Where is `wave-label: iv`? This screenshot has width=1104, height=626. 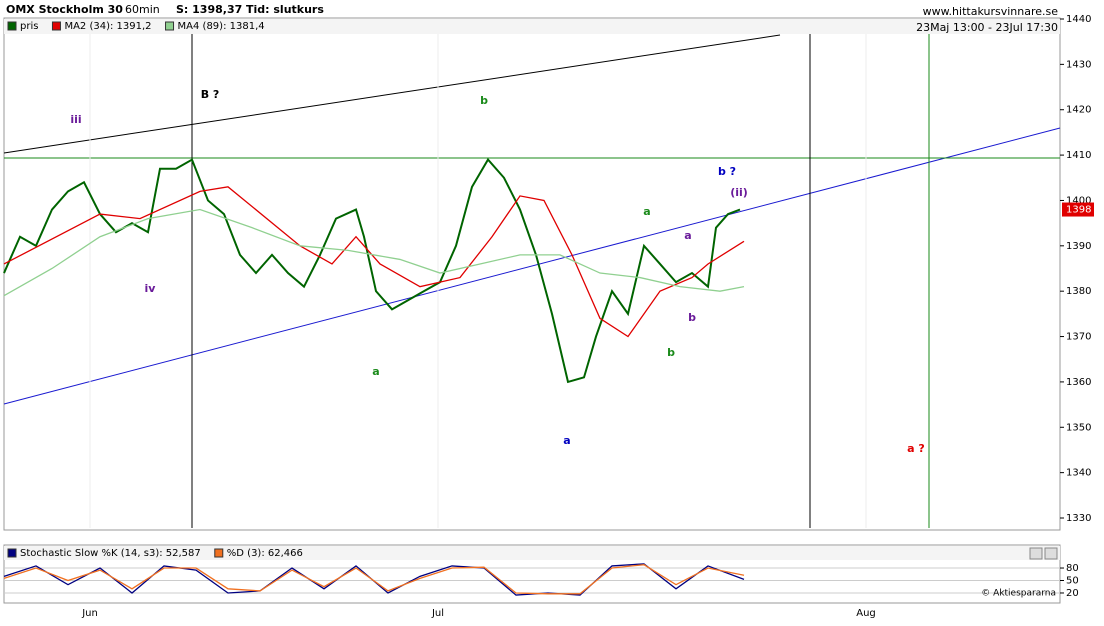 wave-label: iv is located at coordinates (151, 288).